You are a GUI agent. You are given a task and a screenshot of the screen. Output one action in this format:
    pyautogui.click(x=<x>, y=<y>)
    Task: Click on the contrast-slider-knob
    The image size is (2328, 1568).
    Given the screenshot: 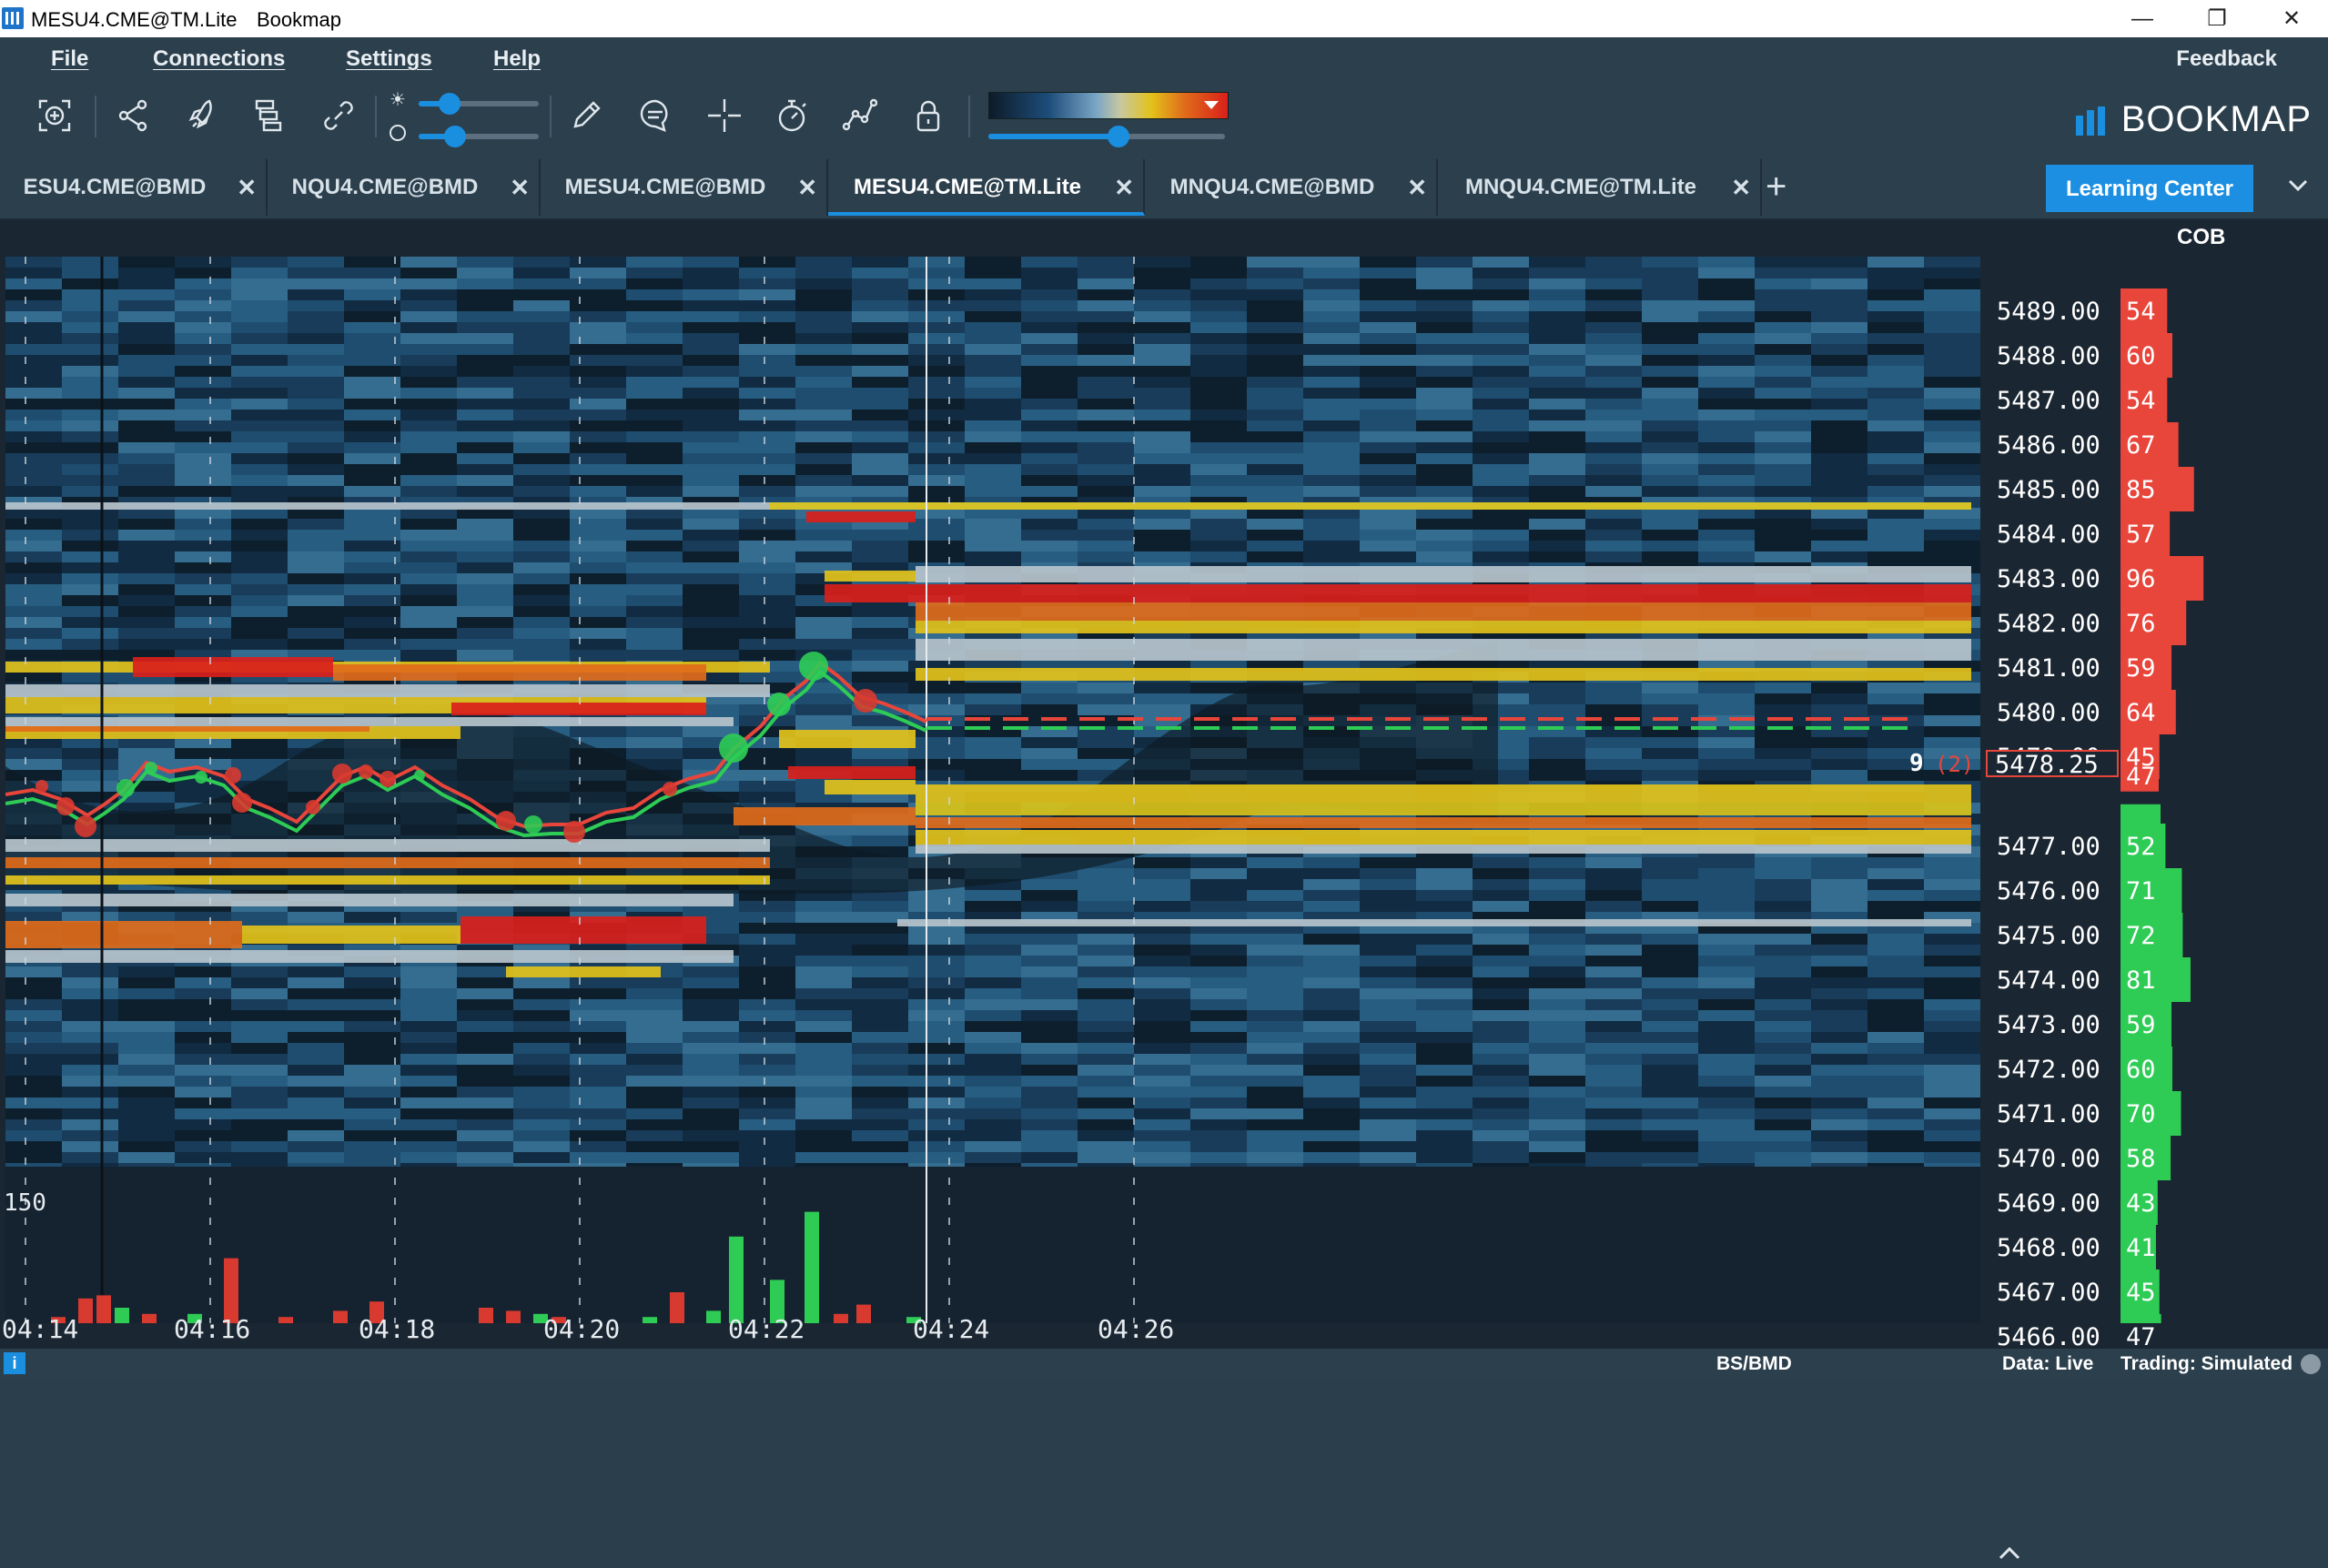 What is the action you would take?
    pyautogui.click(x=455, y=136)
    